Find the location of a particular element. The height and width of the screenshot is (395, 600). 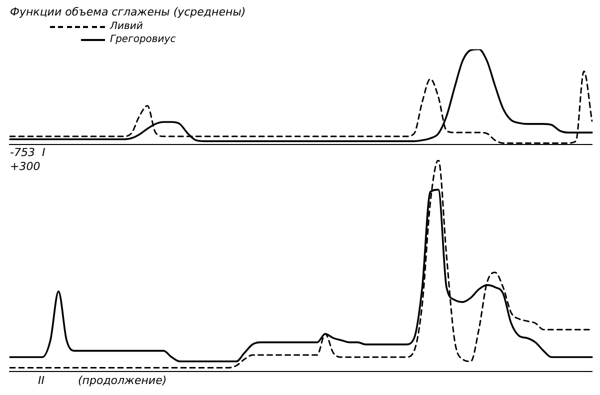

text: II is located at coordinates (41, 380).